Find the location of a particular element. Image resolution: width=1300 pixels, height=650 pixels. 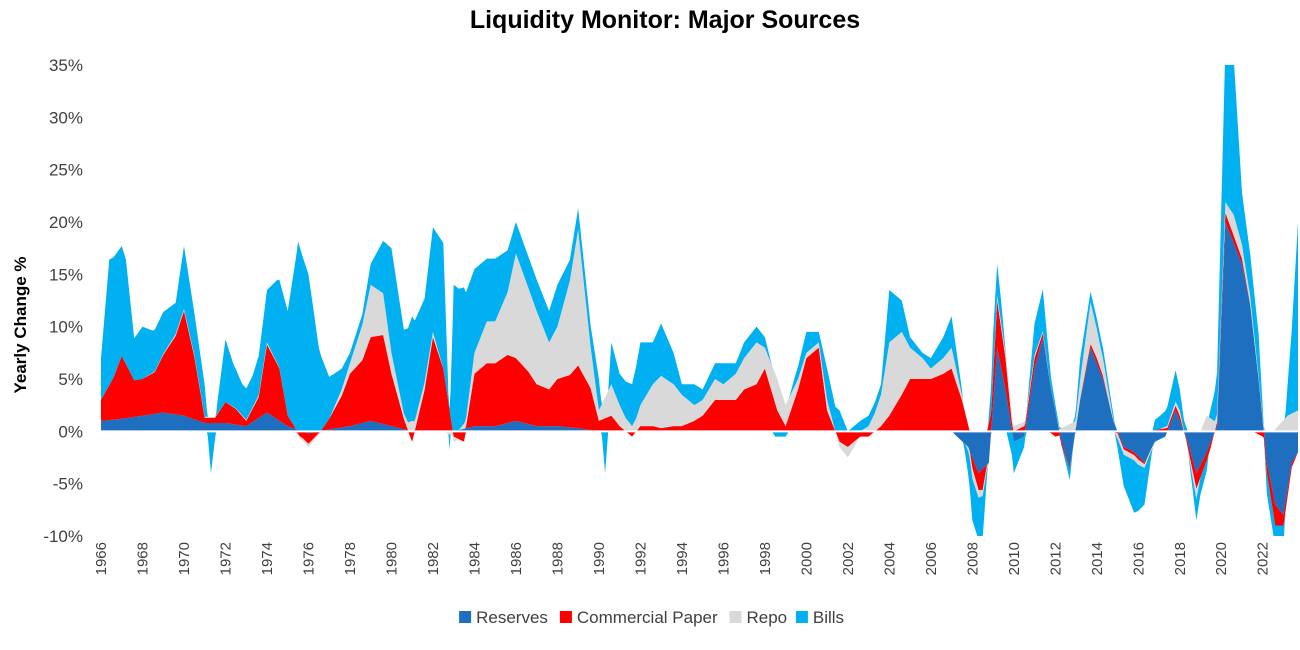

y-tick-label: 20% is located at coordinates (66, 222).